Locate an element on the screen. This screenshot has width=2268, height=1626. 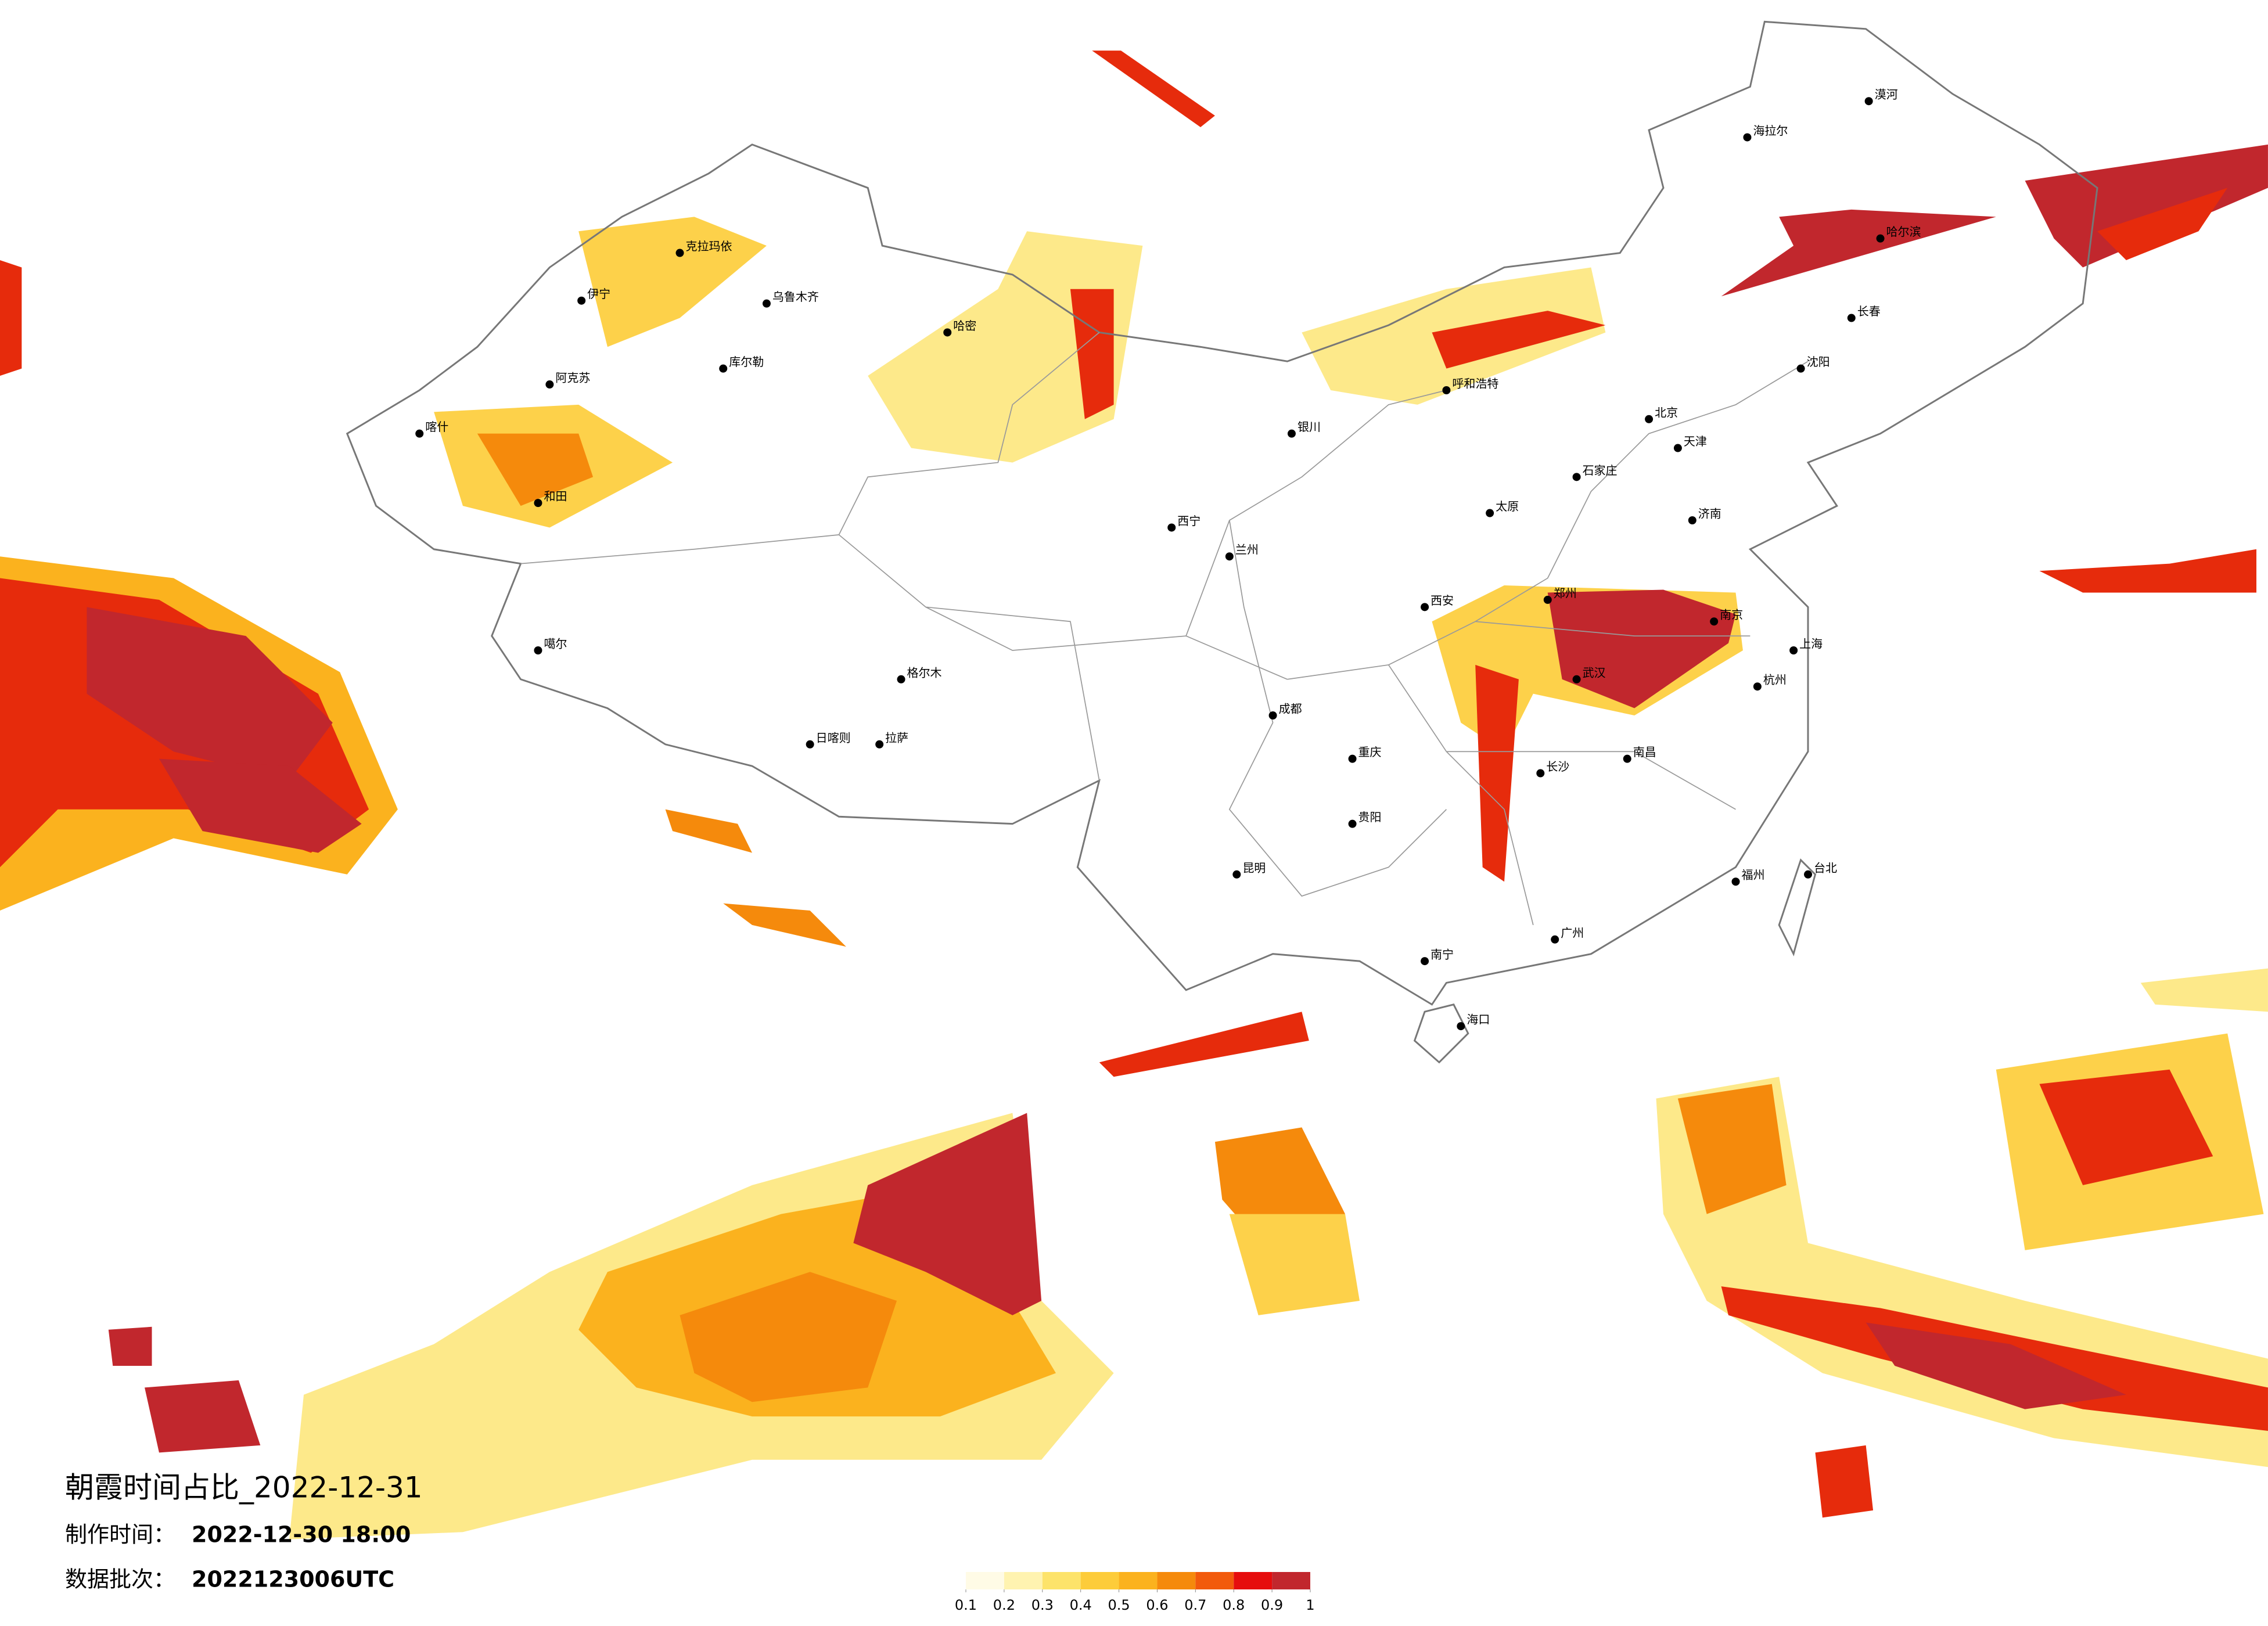
city-label: 贵阳 is located at coordinates (1370, 817).